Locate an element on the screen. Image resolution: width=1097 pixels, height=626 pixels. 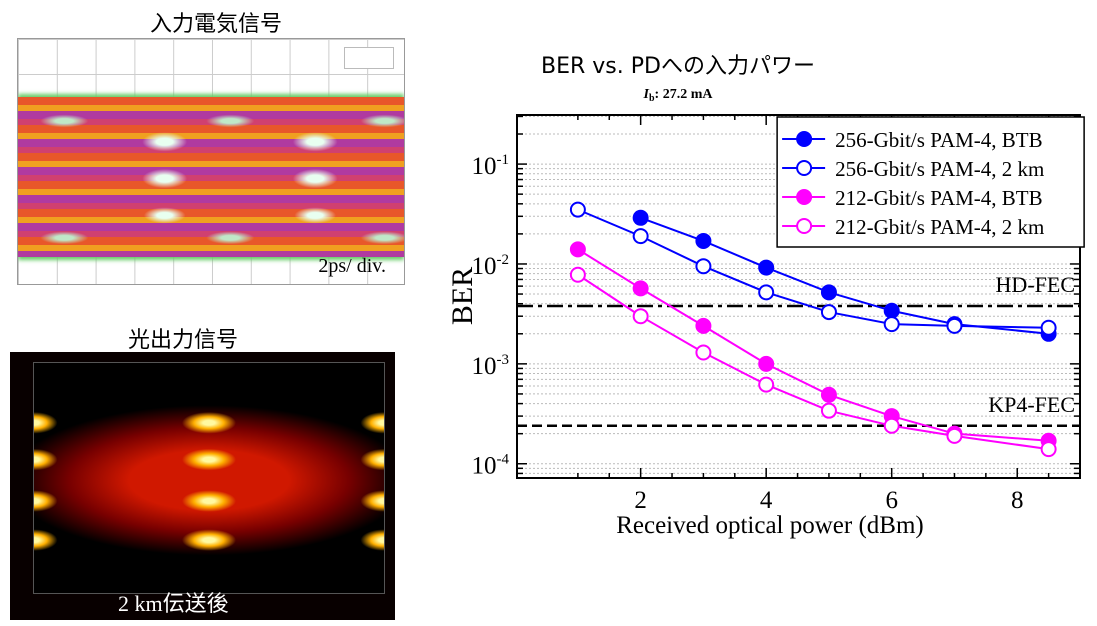
x-axis-label: Received optical power (dBm) is located at coordinates (770, 525).